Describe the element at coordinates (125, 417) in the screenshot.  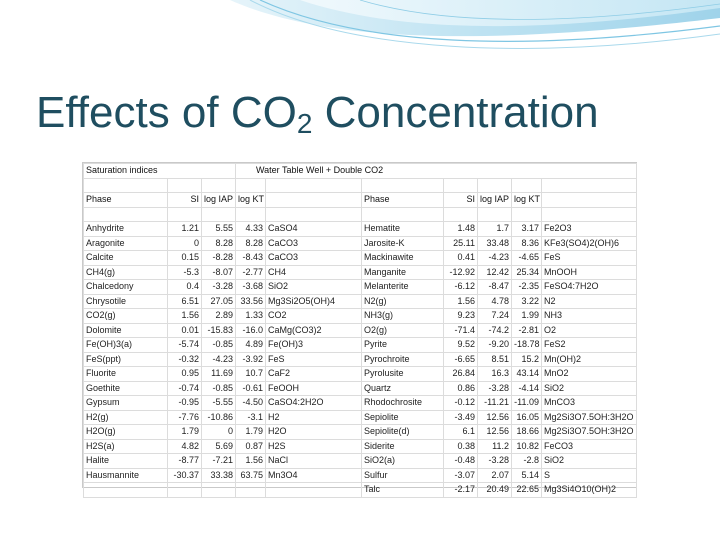
I see `left-phase-cell: H2(g)` at that location.